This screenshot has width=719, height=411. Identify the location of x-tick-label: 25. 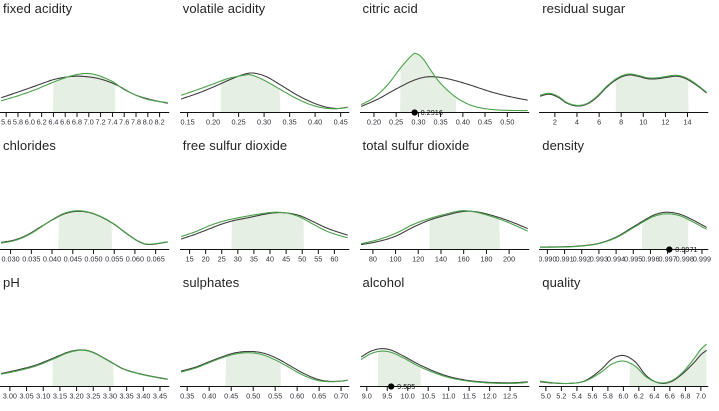
(221, 258).